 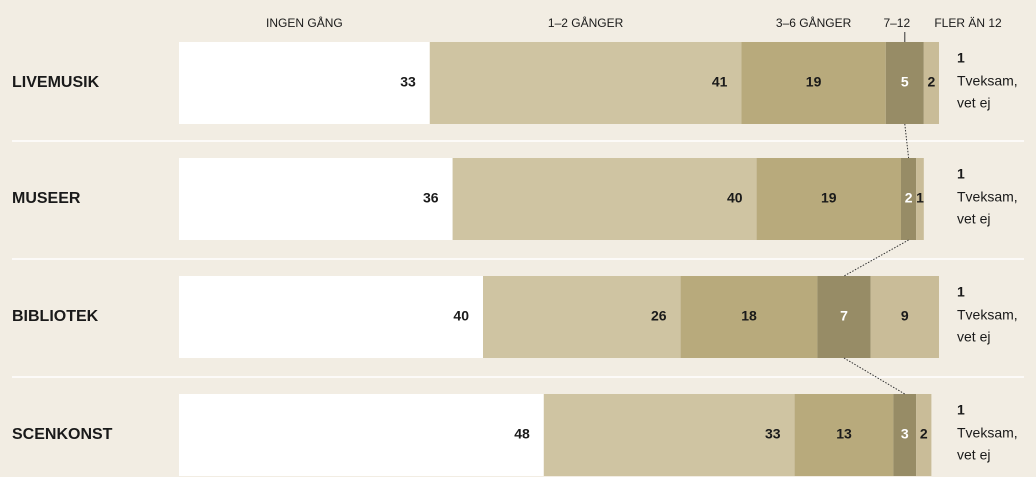 I want to click on series-header: 1–2 GÅNGER, so click(x=586, y=22).